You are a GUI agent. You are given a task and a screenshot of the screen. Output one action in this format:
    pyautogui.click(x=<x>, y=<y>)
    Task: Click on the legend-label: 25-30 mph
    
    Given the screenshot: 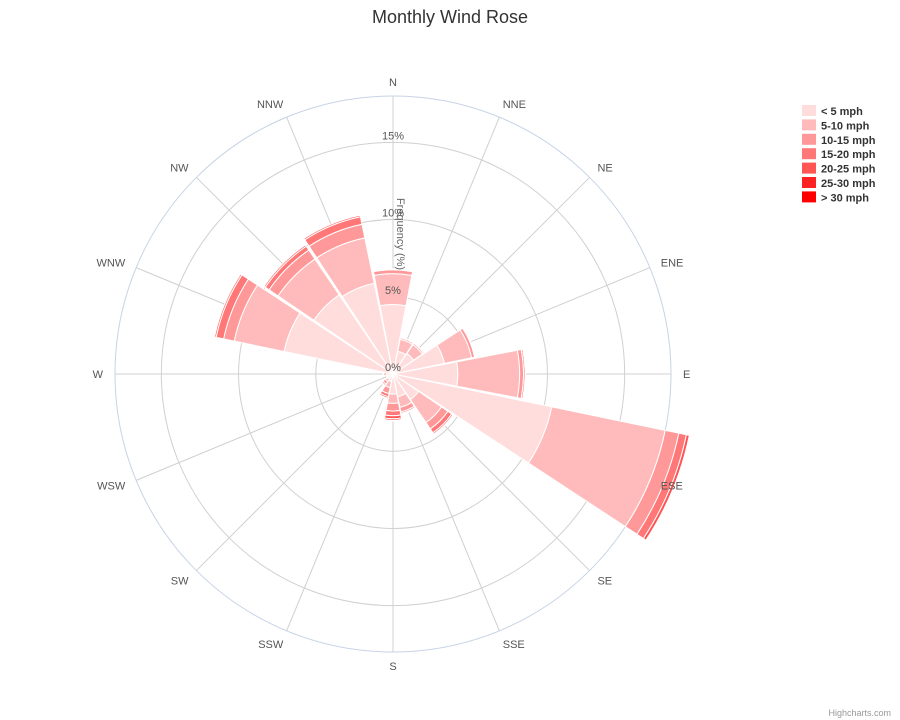 What is the action you would take?
    pyautogui.click(x=848, y=184)
    